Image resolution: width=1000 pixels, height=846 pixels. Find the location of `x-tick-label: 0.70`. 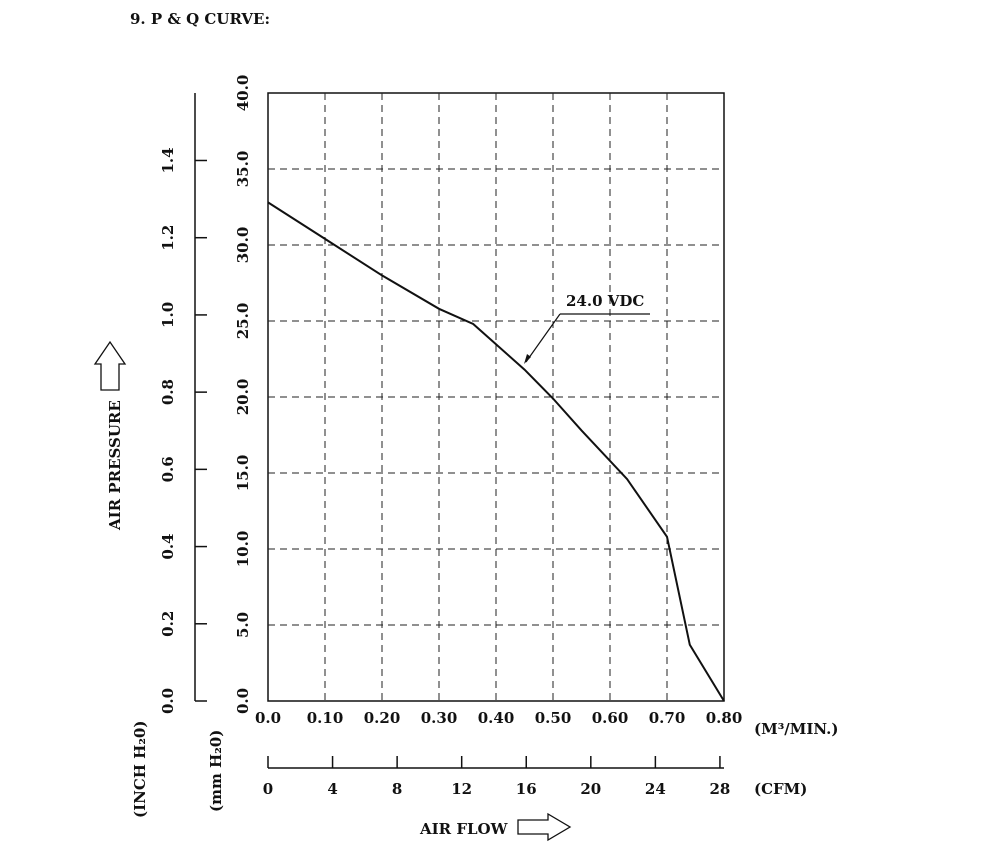

x-tick-label: 0.70 is located at coordinates (667, 718).